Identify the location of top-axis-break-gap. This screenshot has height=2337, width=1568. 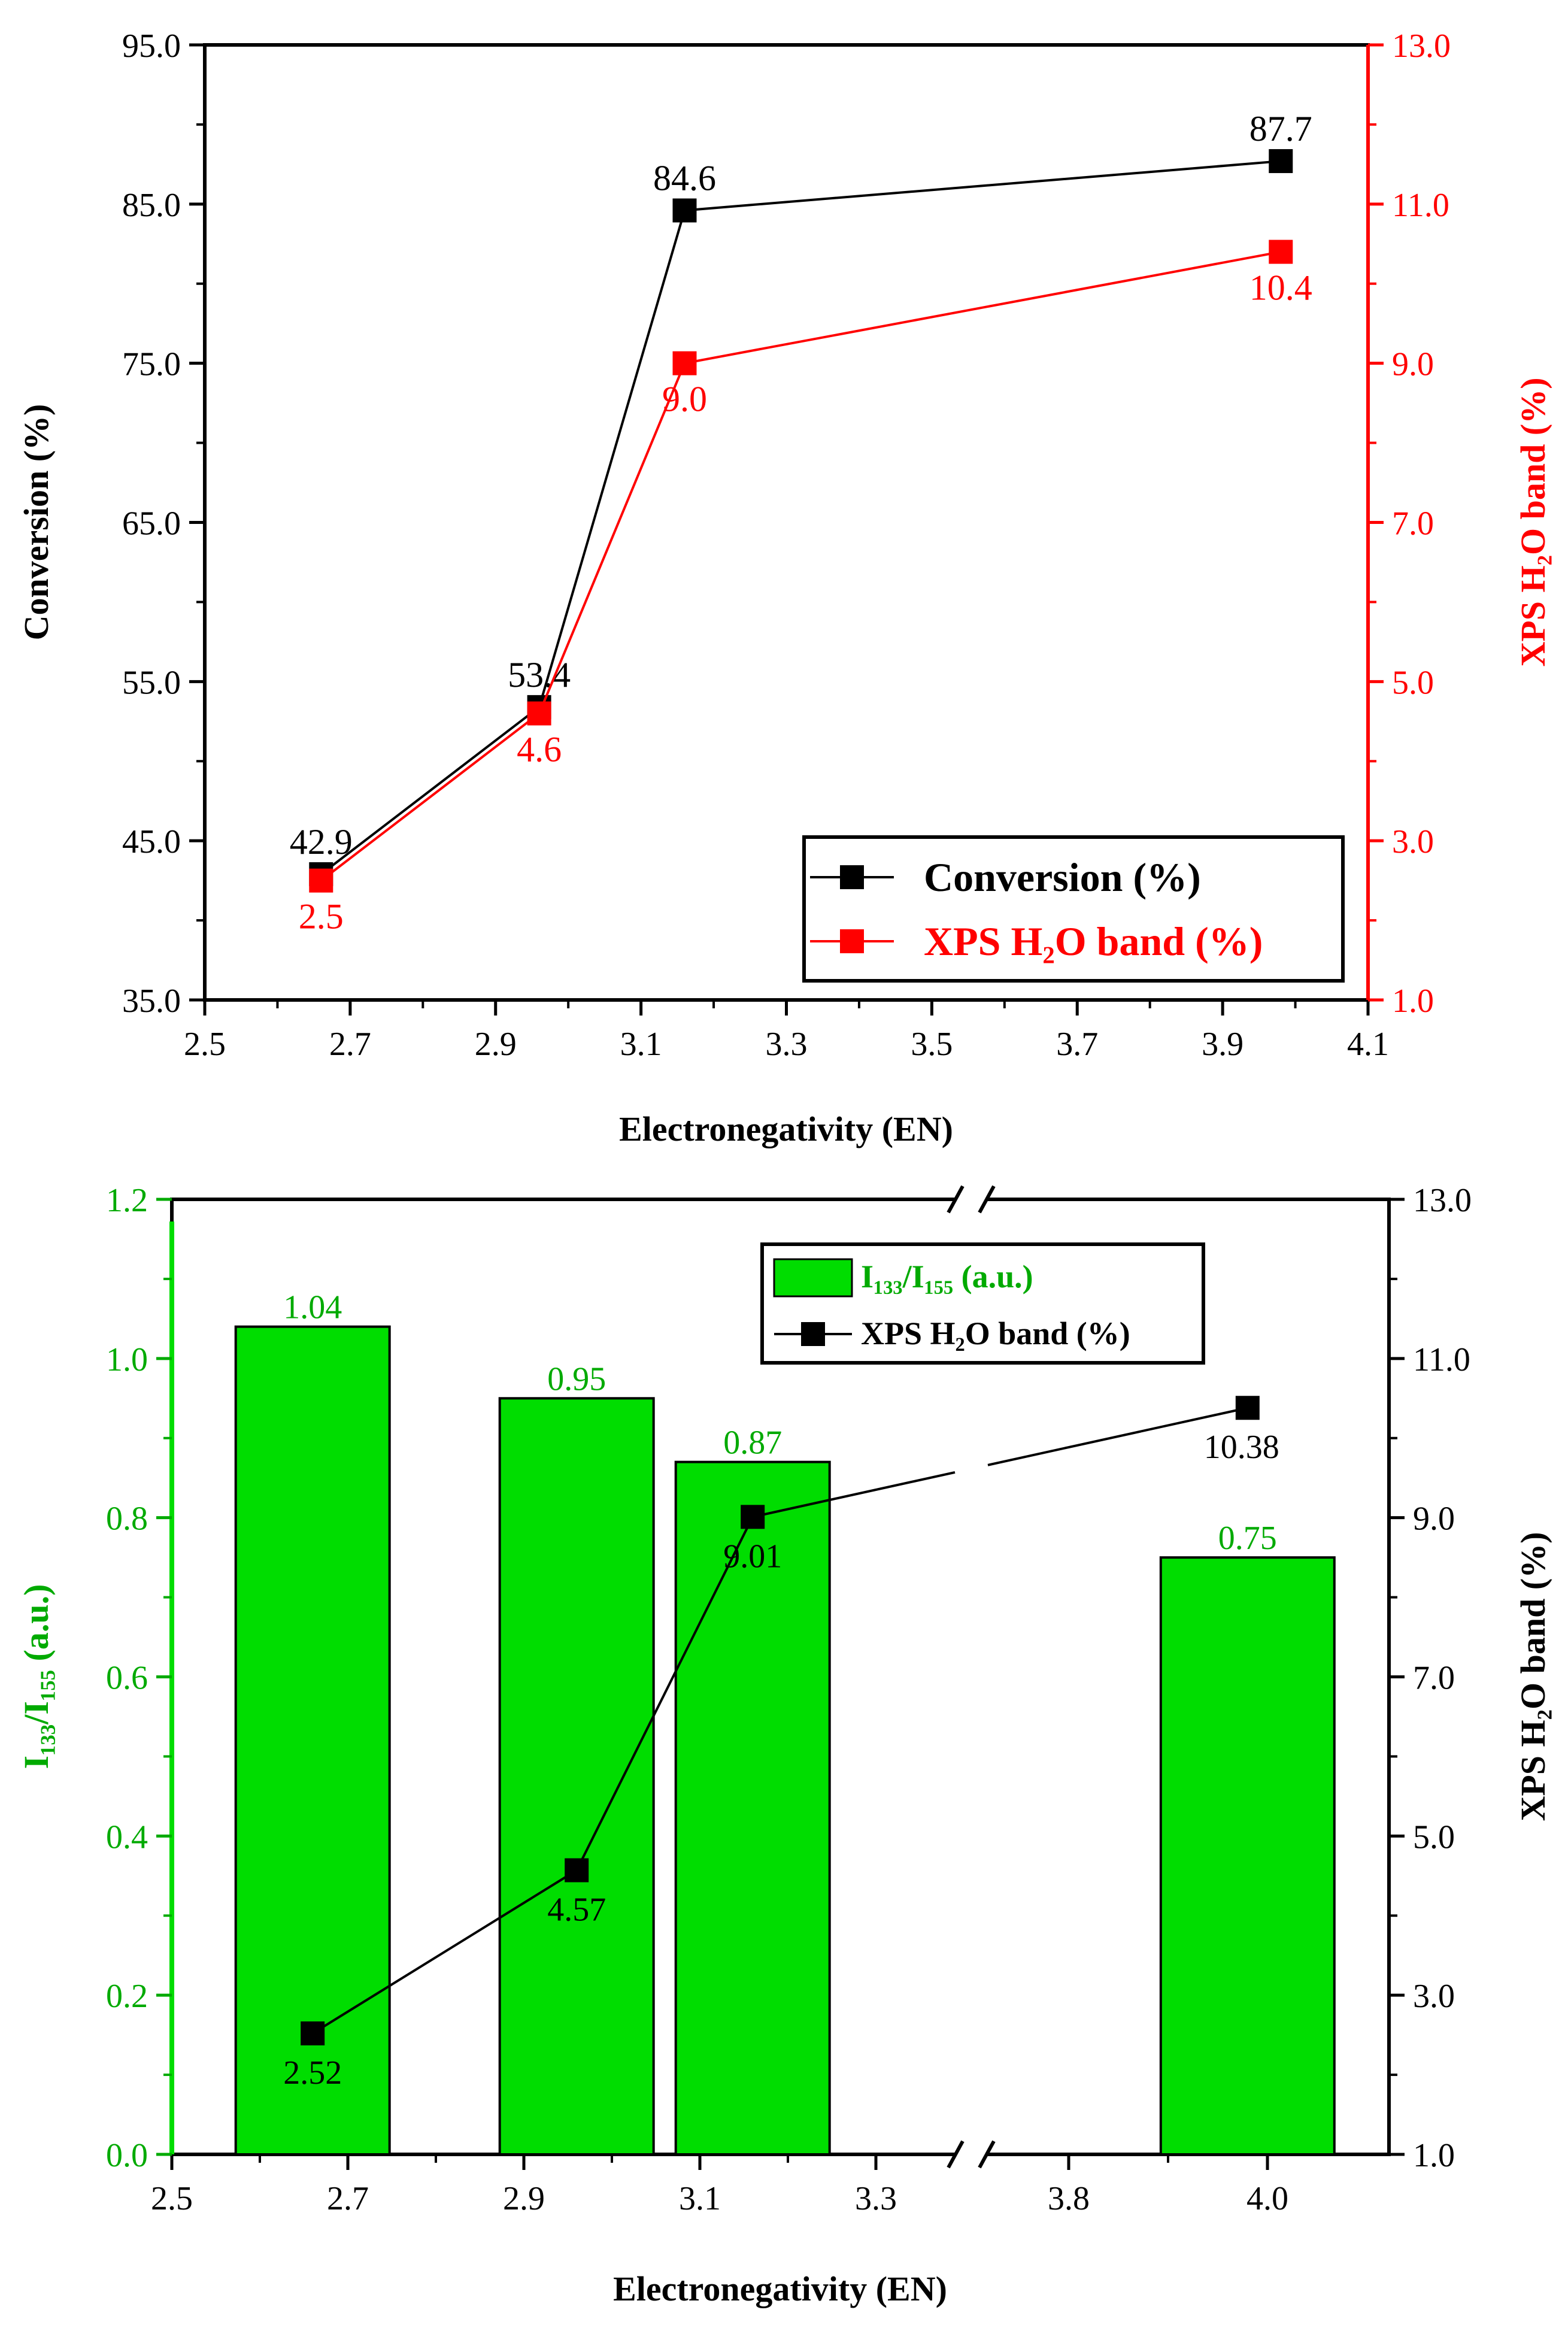
(971, 1199).